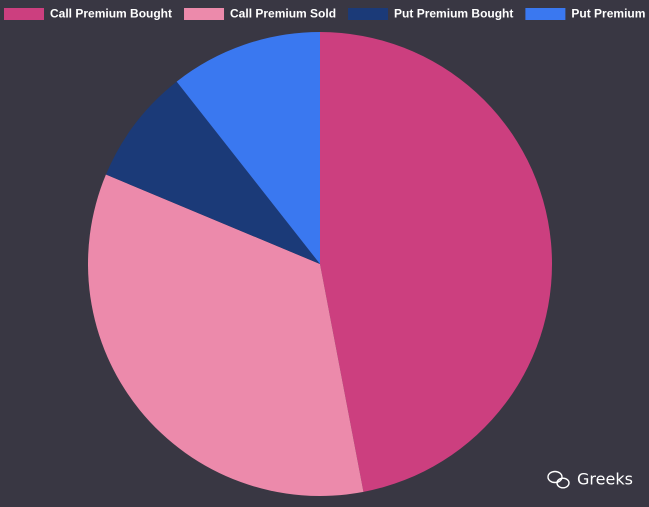 This screenshot has height=507, width=649. What do you see at coordinates (610, 14) in the screenshot?
I see `legend-label: Put Premium Sold` at bounding box center [610, 14].